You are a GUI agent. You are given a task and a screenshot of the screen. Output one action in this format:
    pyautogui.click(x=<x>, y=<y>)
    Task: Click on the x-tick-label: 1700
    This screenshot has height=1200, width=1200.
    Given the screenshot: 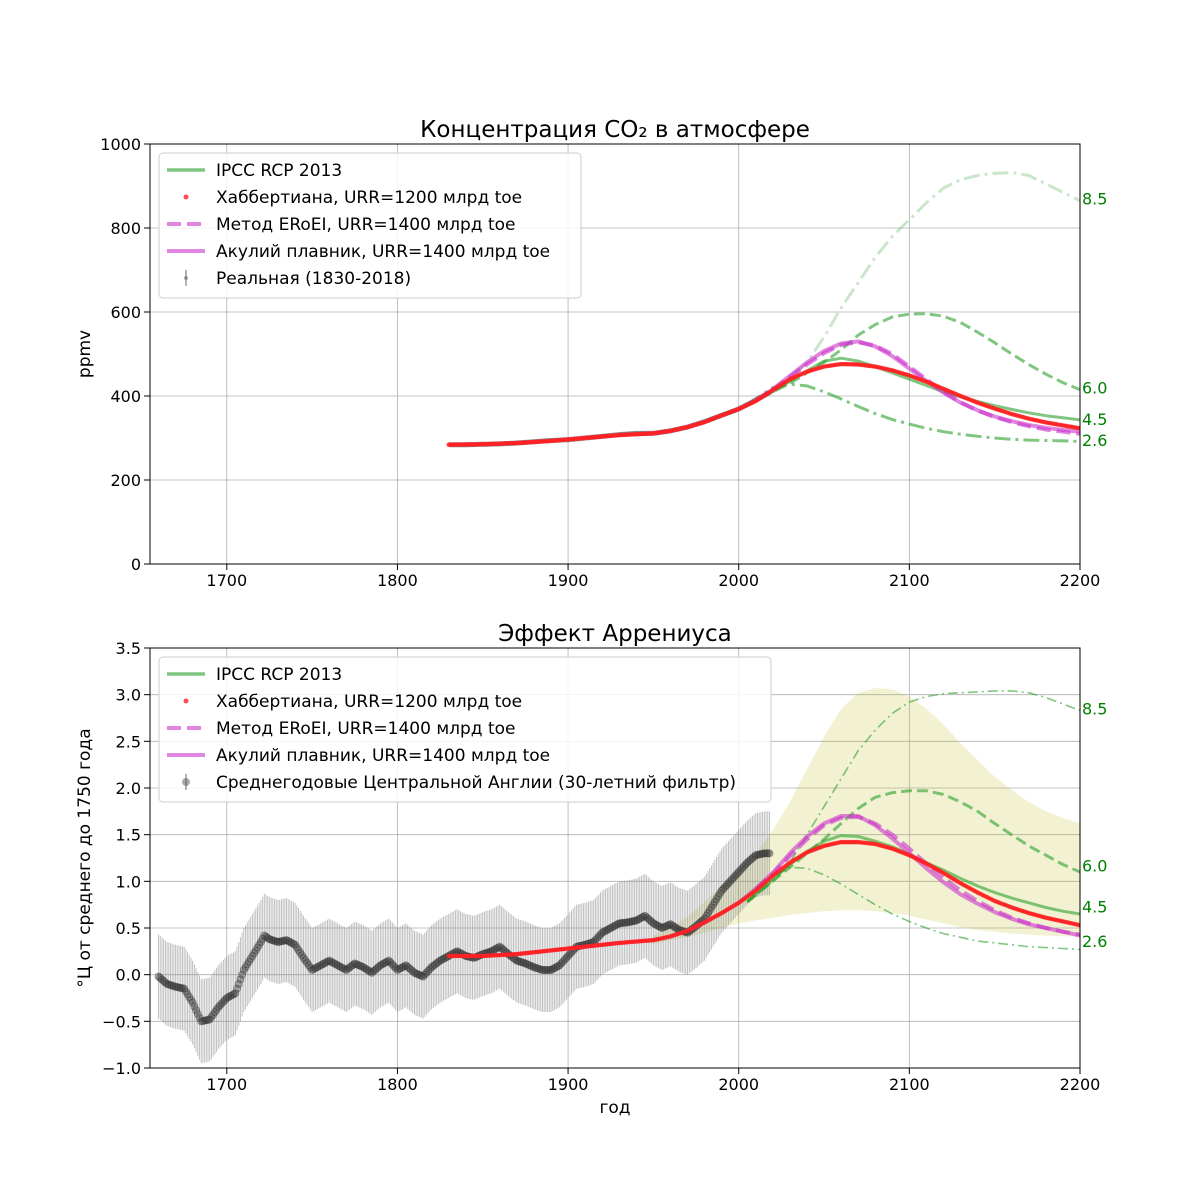 What is the action you would take?
    pyautogui.click(x=226, y=1084)
    